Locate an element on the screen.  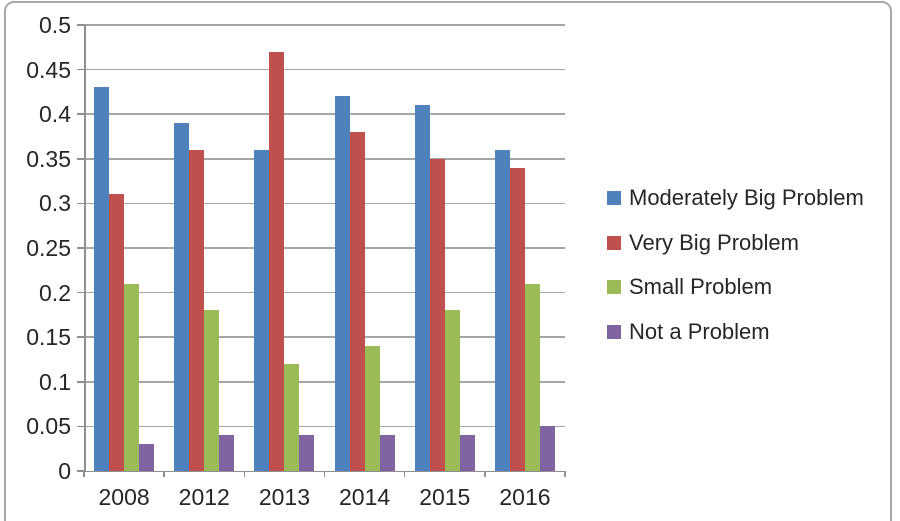
y-axis-tick-label: 0.15 is located at coordinates (48, 337).